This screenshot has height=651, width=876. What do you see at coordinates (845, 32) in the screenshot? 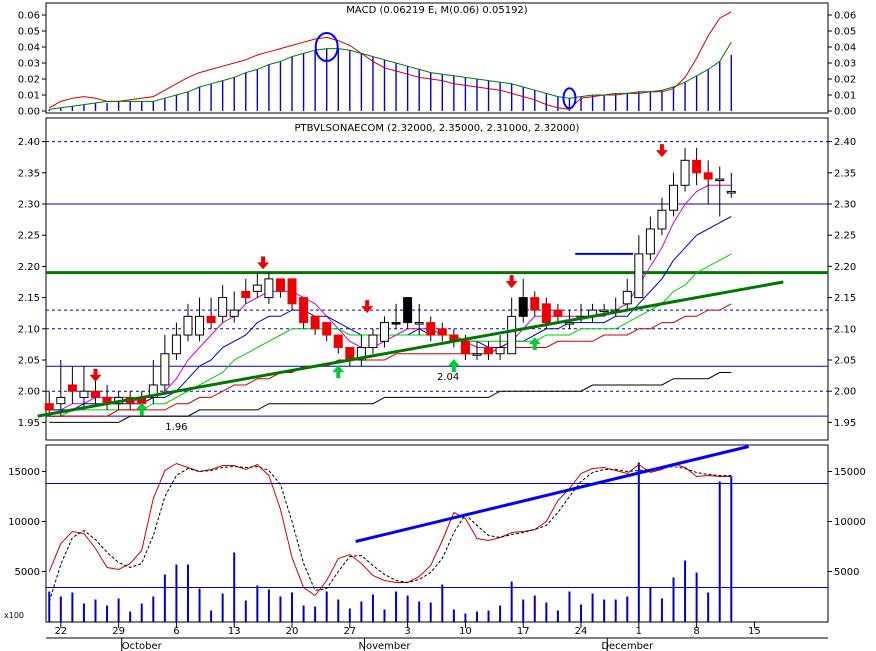
I see `macd-tick-label-right: 0.05` at bounding box center [845, 32].